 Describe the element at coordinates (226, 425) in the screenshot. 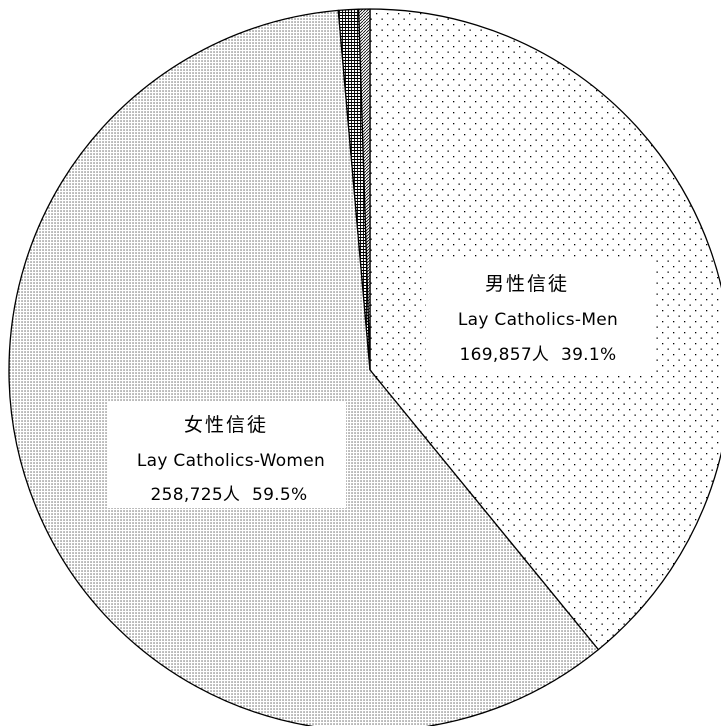

I see `label-women-ja: 女性信徒` at that location.